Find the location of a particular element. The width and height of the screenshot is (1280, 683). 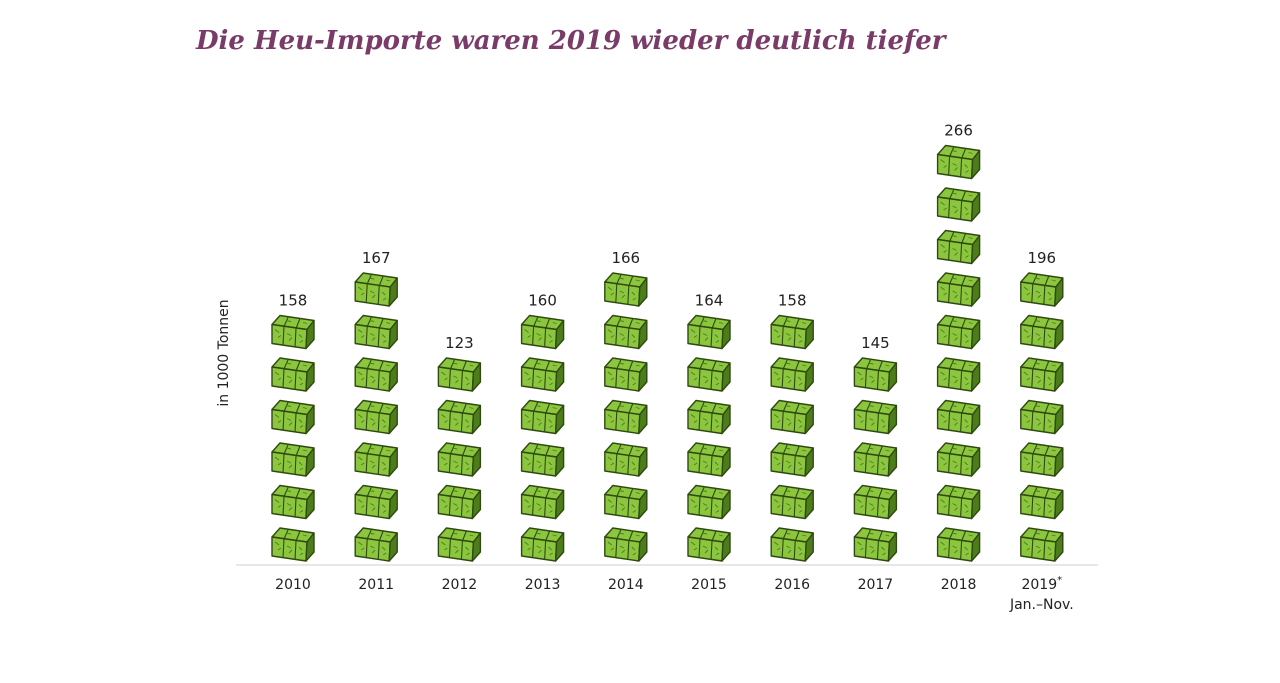

bar-2017 is located at coordinates (875, 459).